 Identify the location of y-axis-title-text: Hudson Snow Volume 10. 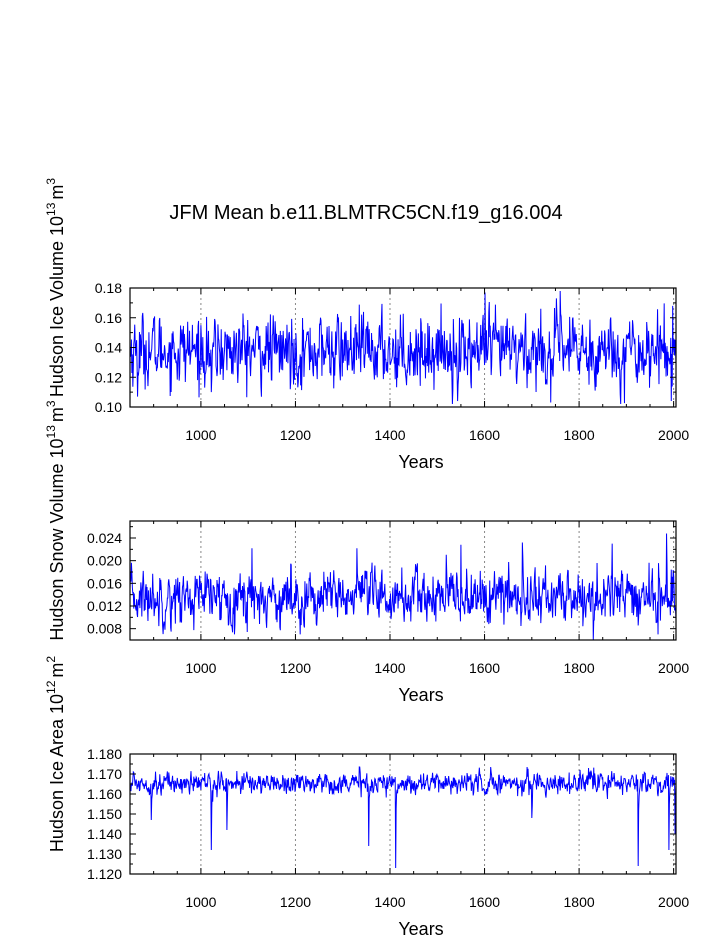
(57, 539).